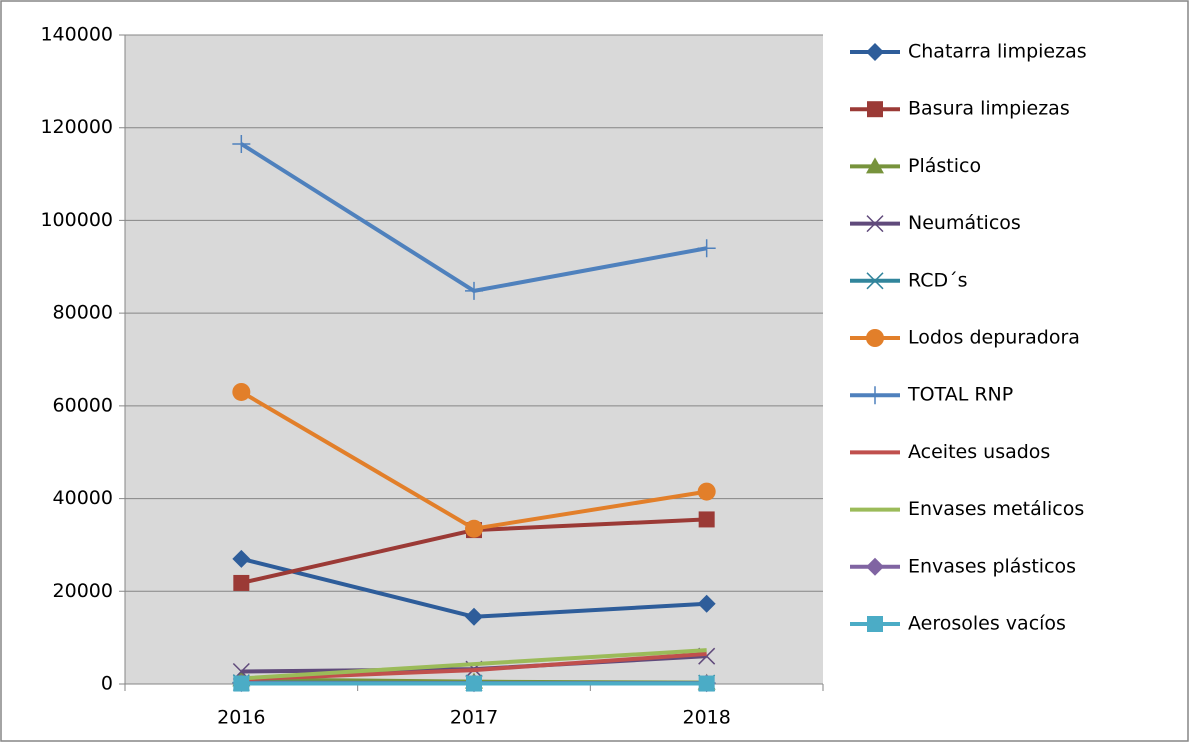 This screenshot has height=742, width=1189. I want to click on y-tick-label: 60000, so click(83, 405).